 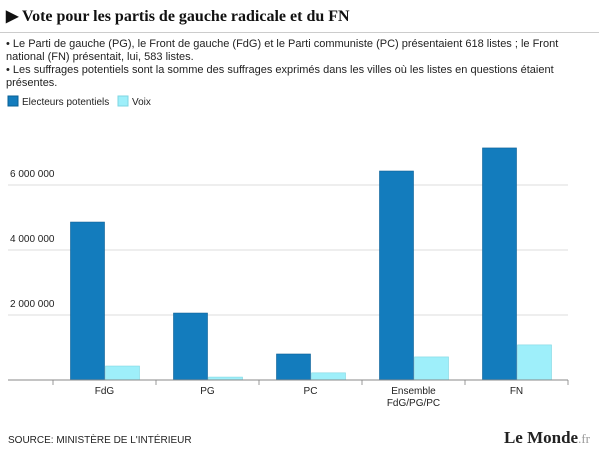 What do you see at coordinates (32, 304) in the screenshot?
I see `y-tick-label: 2 000 000` at bounding box center [32, 304].